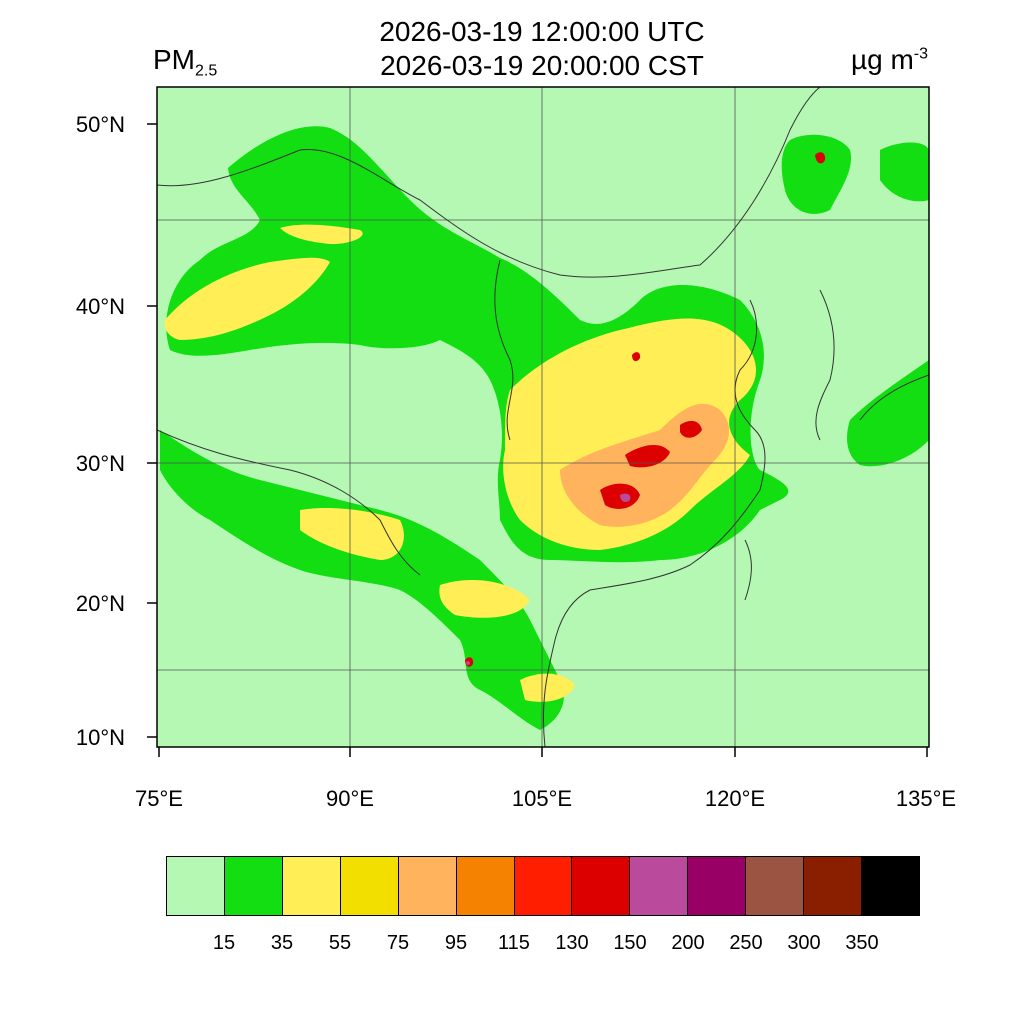 This screenshot has height=1024, width=1024. I want to click on colorbar-label: 150, so click(630, 943).